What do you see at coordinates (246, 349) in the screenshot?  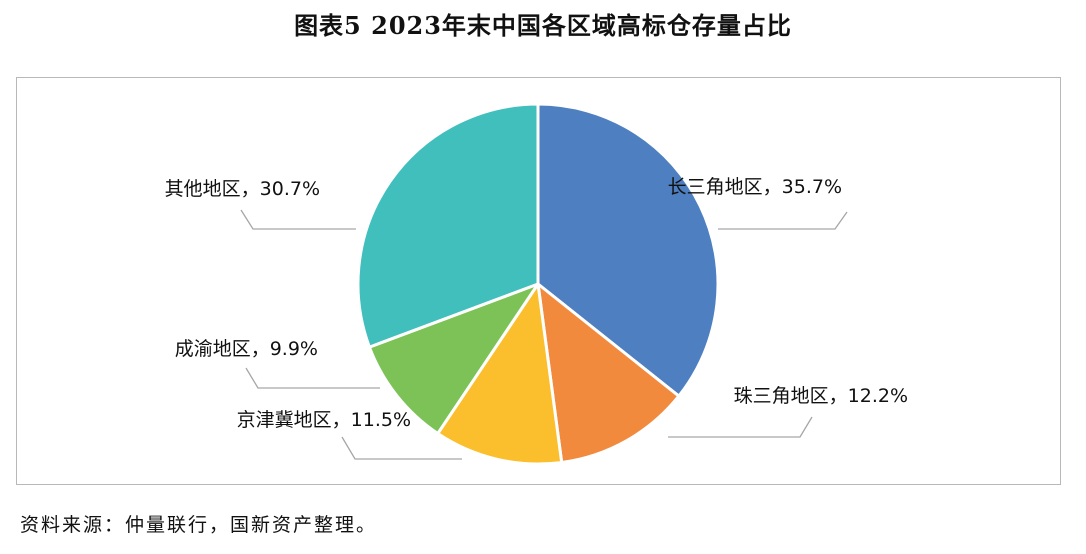 I see `slice-label-4: 成渝地区，9.9%` at bounding box center [246, 349].